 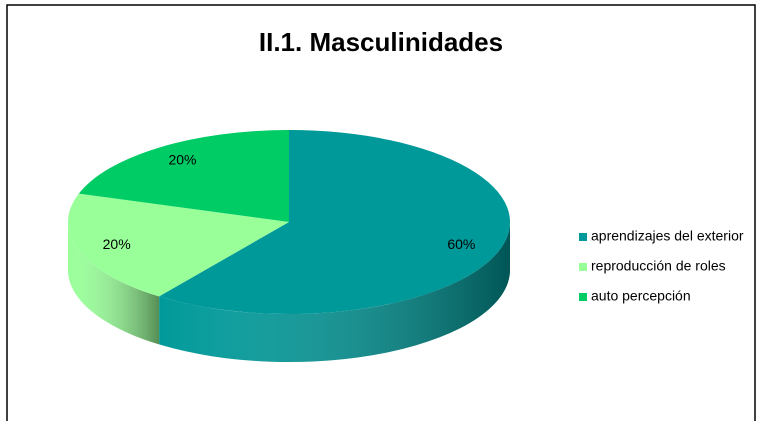 I want to click on legend-label: auto percepción, so click(x=641, y=296).